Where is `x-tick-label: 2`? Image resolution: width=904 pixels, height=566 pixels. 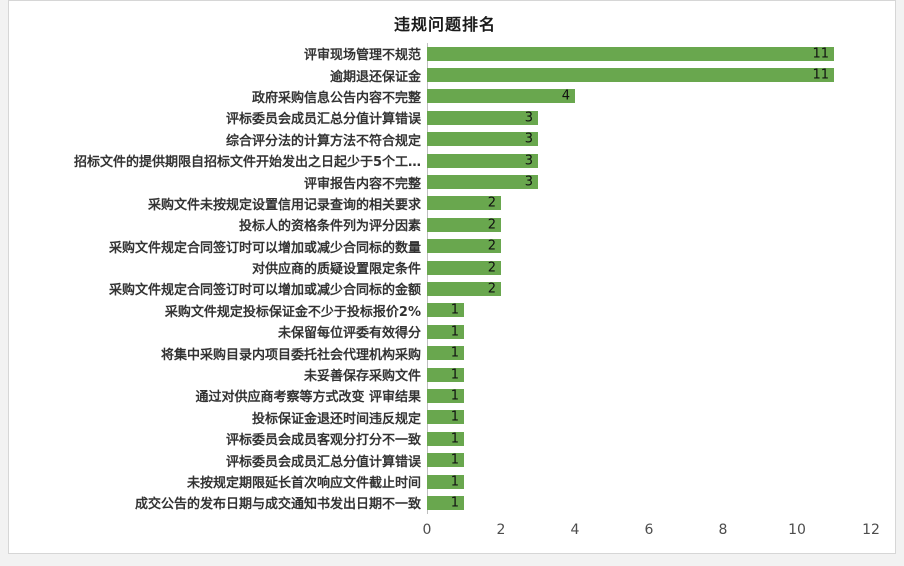
x-tick-label: 2 is located at coordinates (501, 529).